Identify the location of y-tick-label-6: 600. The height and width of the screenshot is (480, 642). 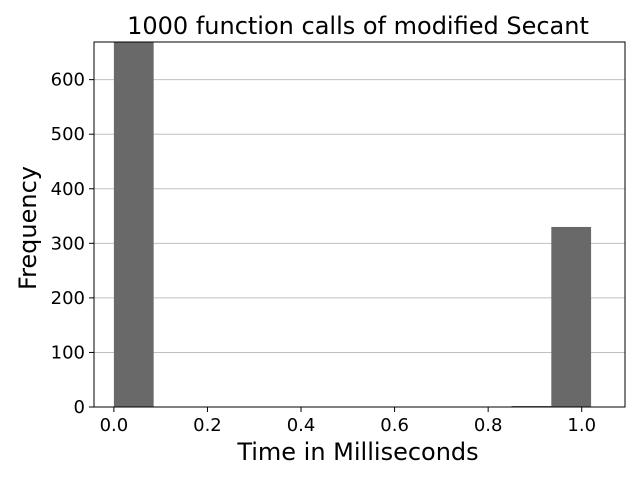
(68, 80).